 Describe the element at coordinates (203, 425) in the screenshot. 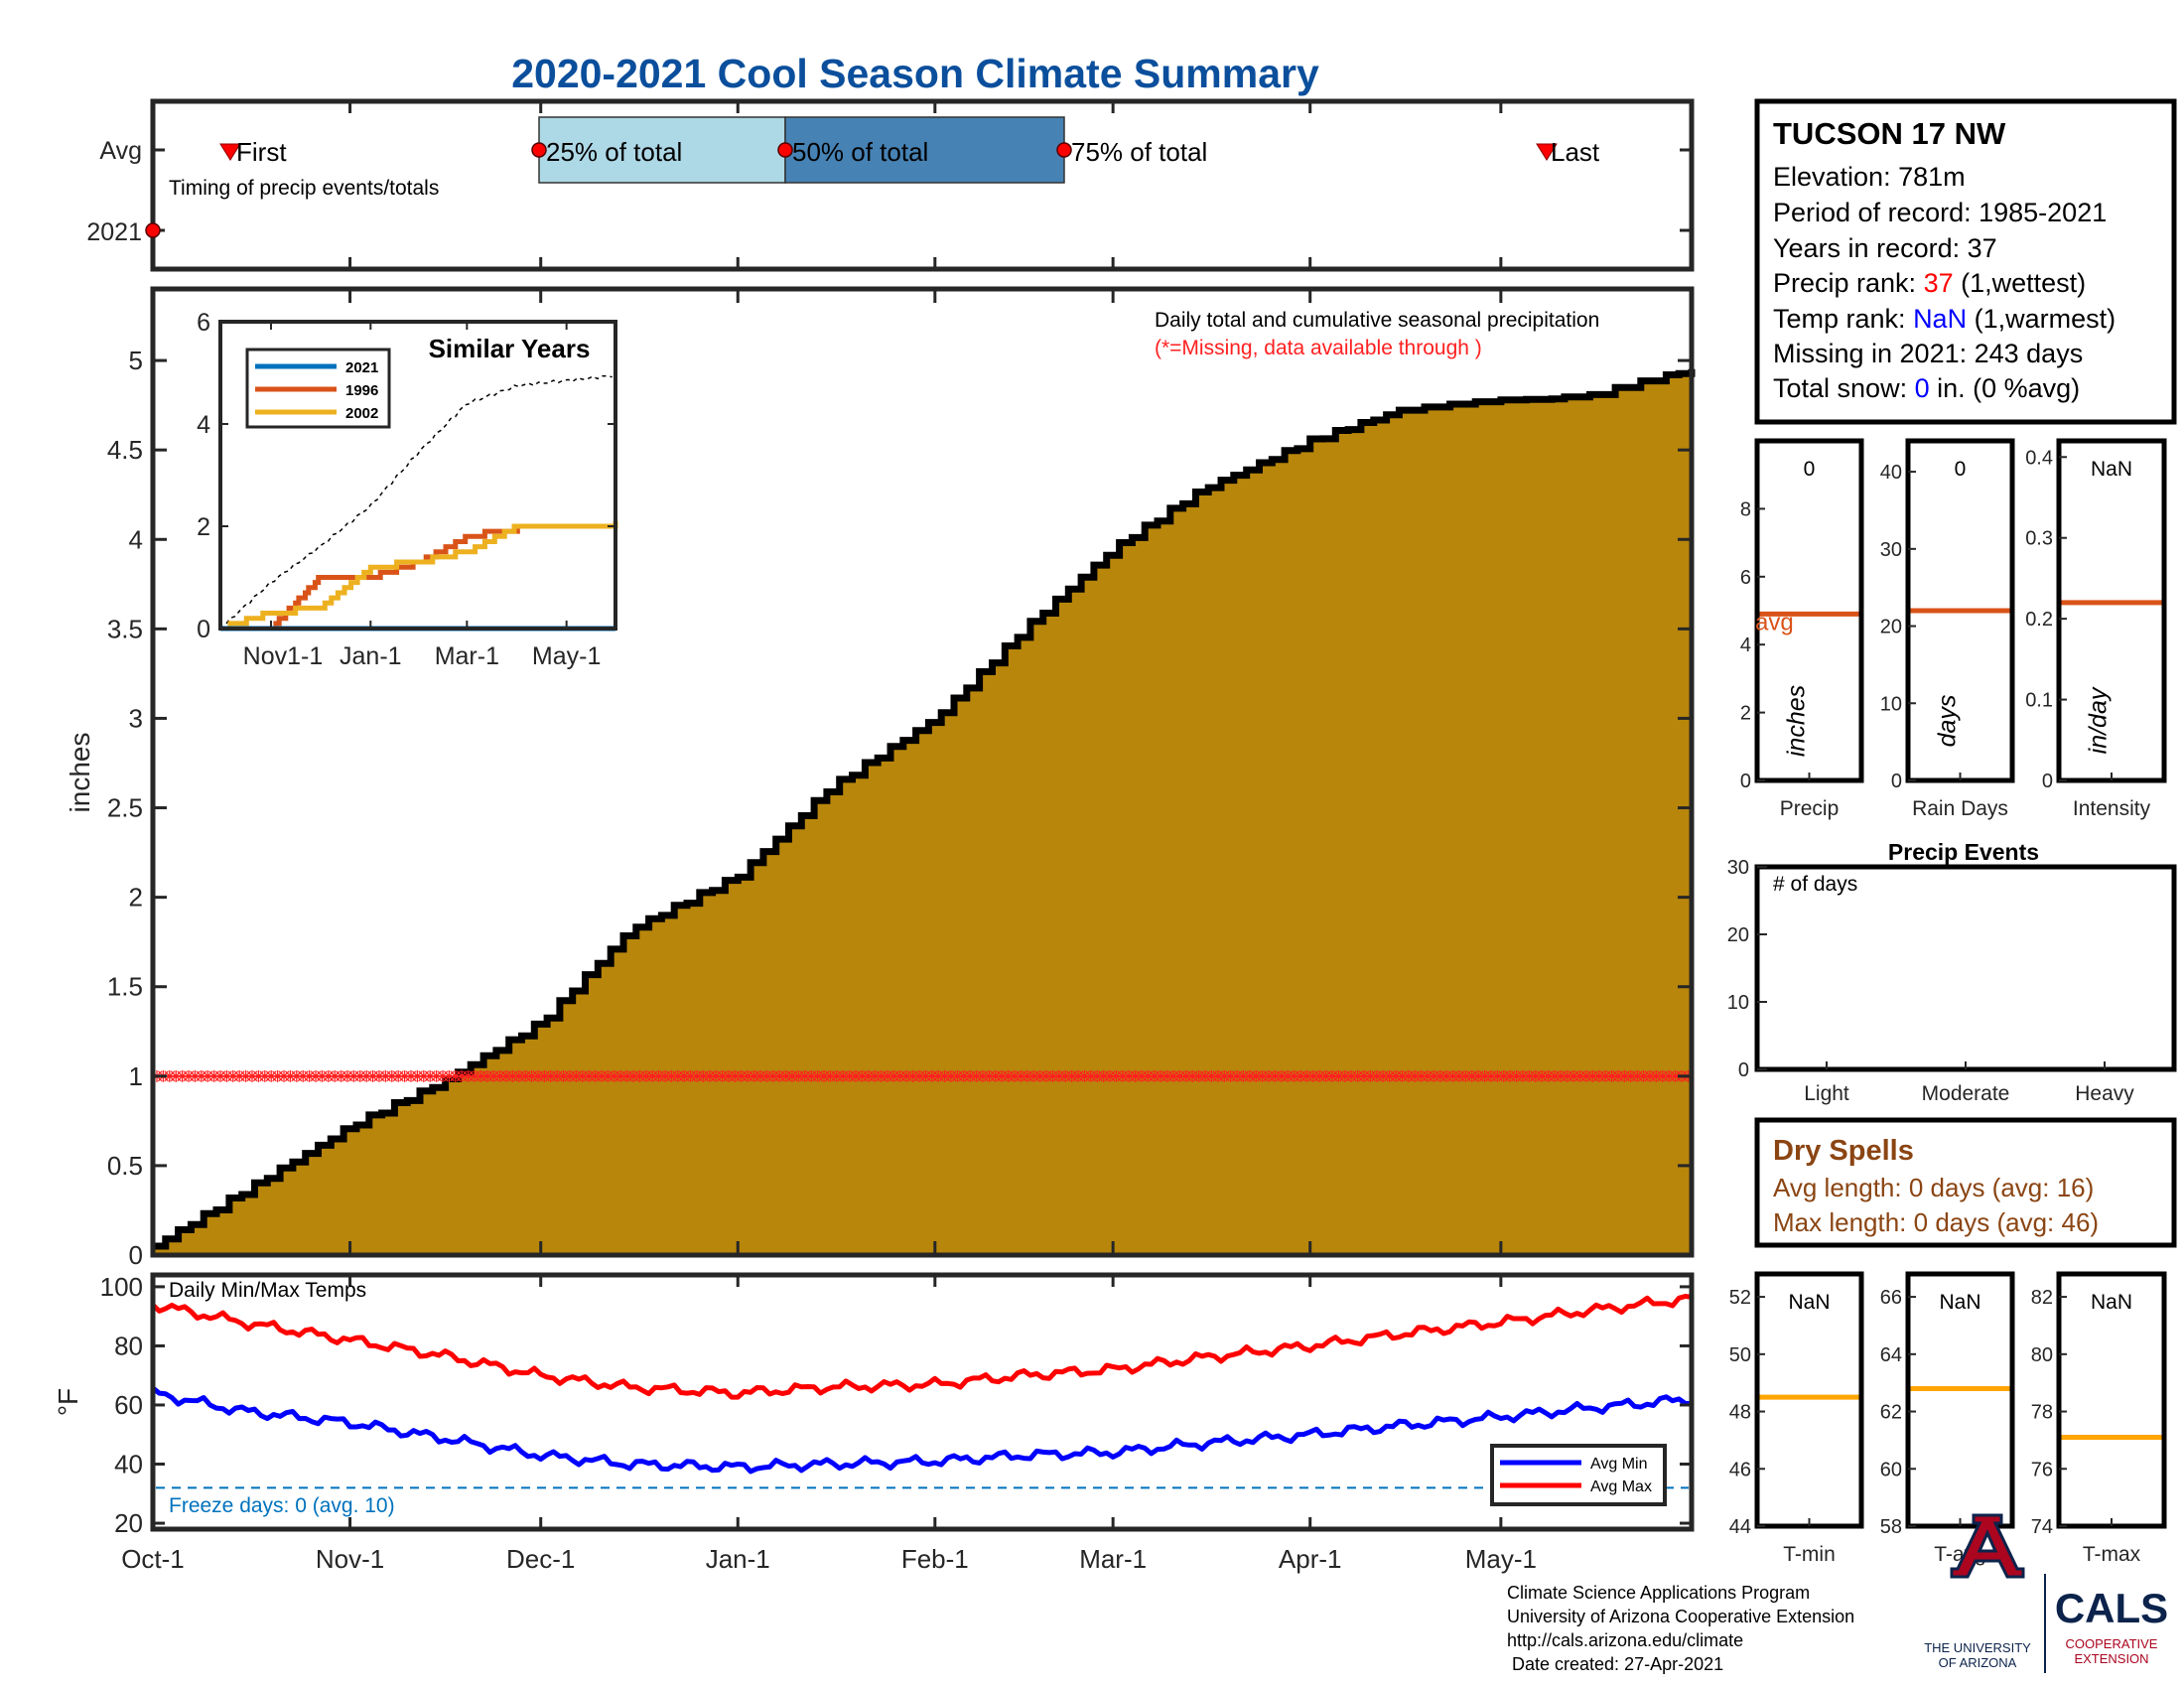

I see `inset-y-tick-label: 4` at that location.